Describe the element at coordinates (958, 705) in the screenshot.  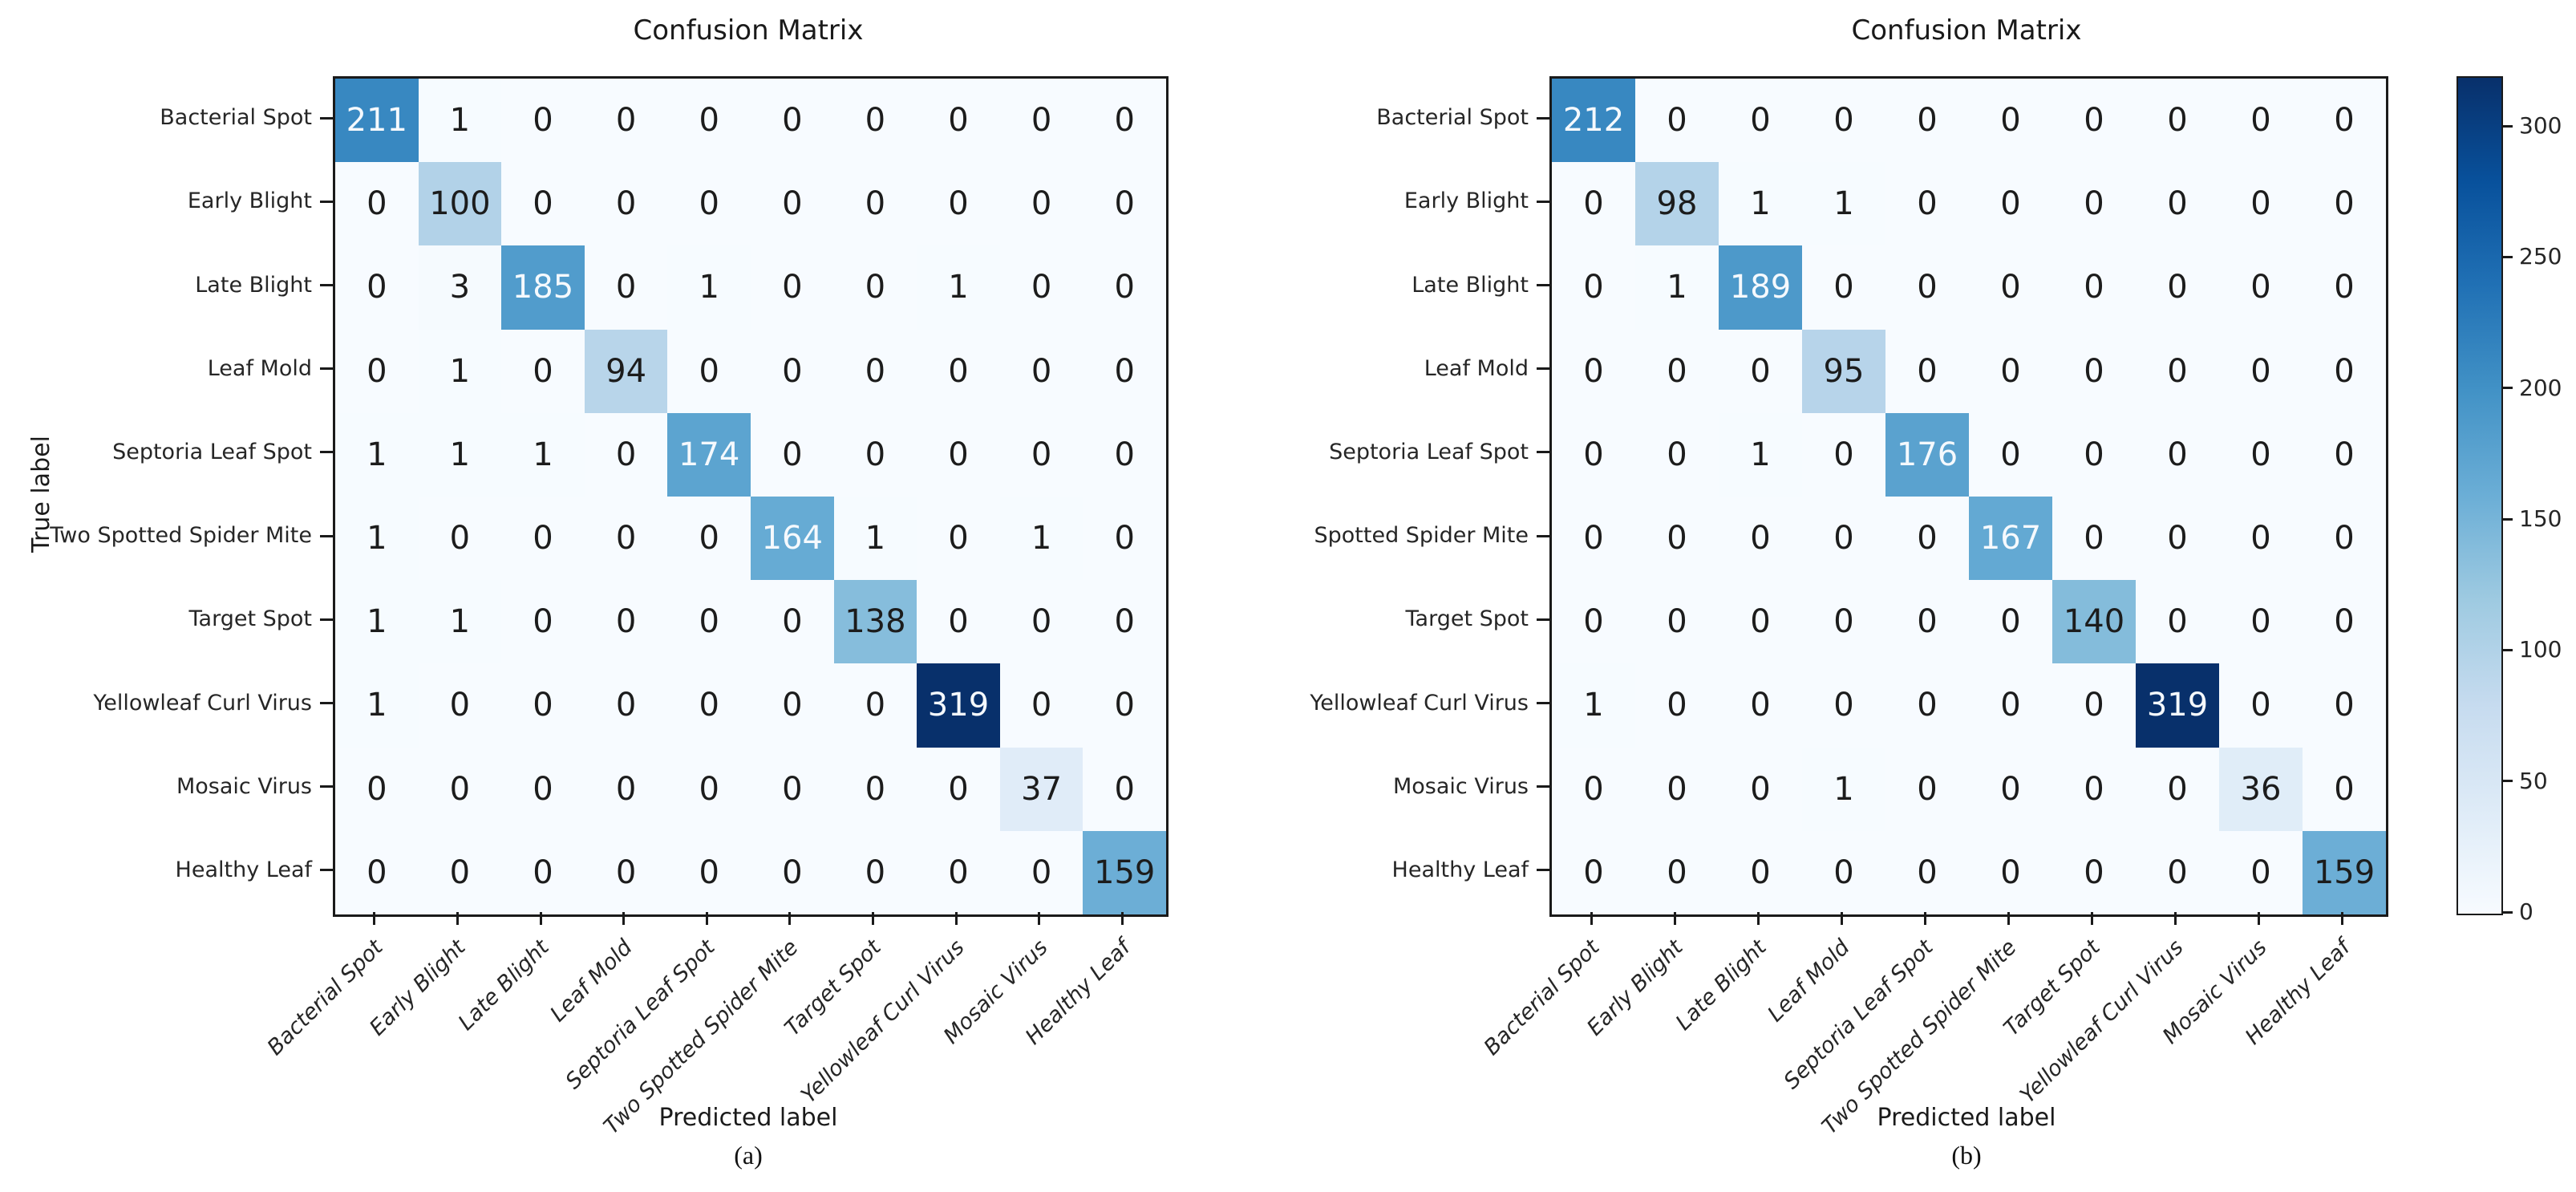
I see `matrix-cell: 319` at that location.